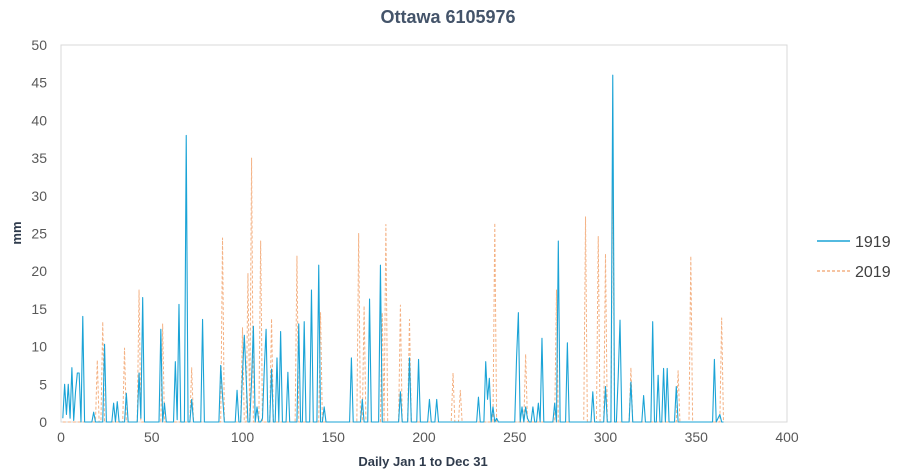 The width and height of the screenshot is (900, 471). What do you see at coordinates (61, 437) in the screenshot?
I see `x-tick-label: 0` at bounding box center [61, 437].